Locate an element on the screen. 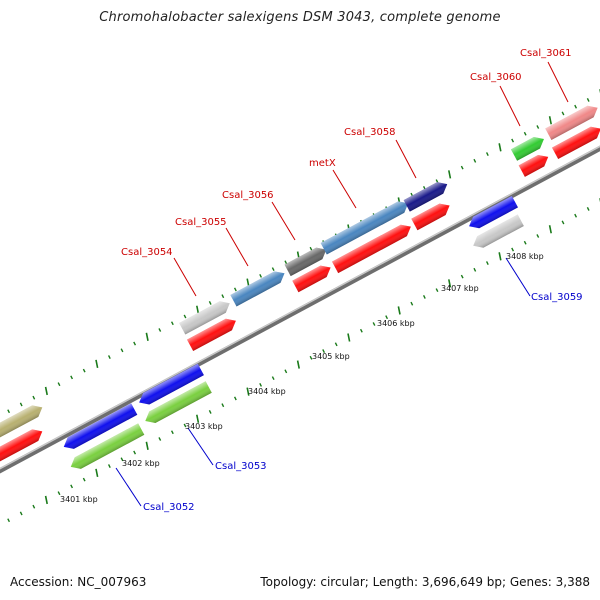  gene-arrow-csal-3053-b is located at coordinates (177, 404).